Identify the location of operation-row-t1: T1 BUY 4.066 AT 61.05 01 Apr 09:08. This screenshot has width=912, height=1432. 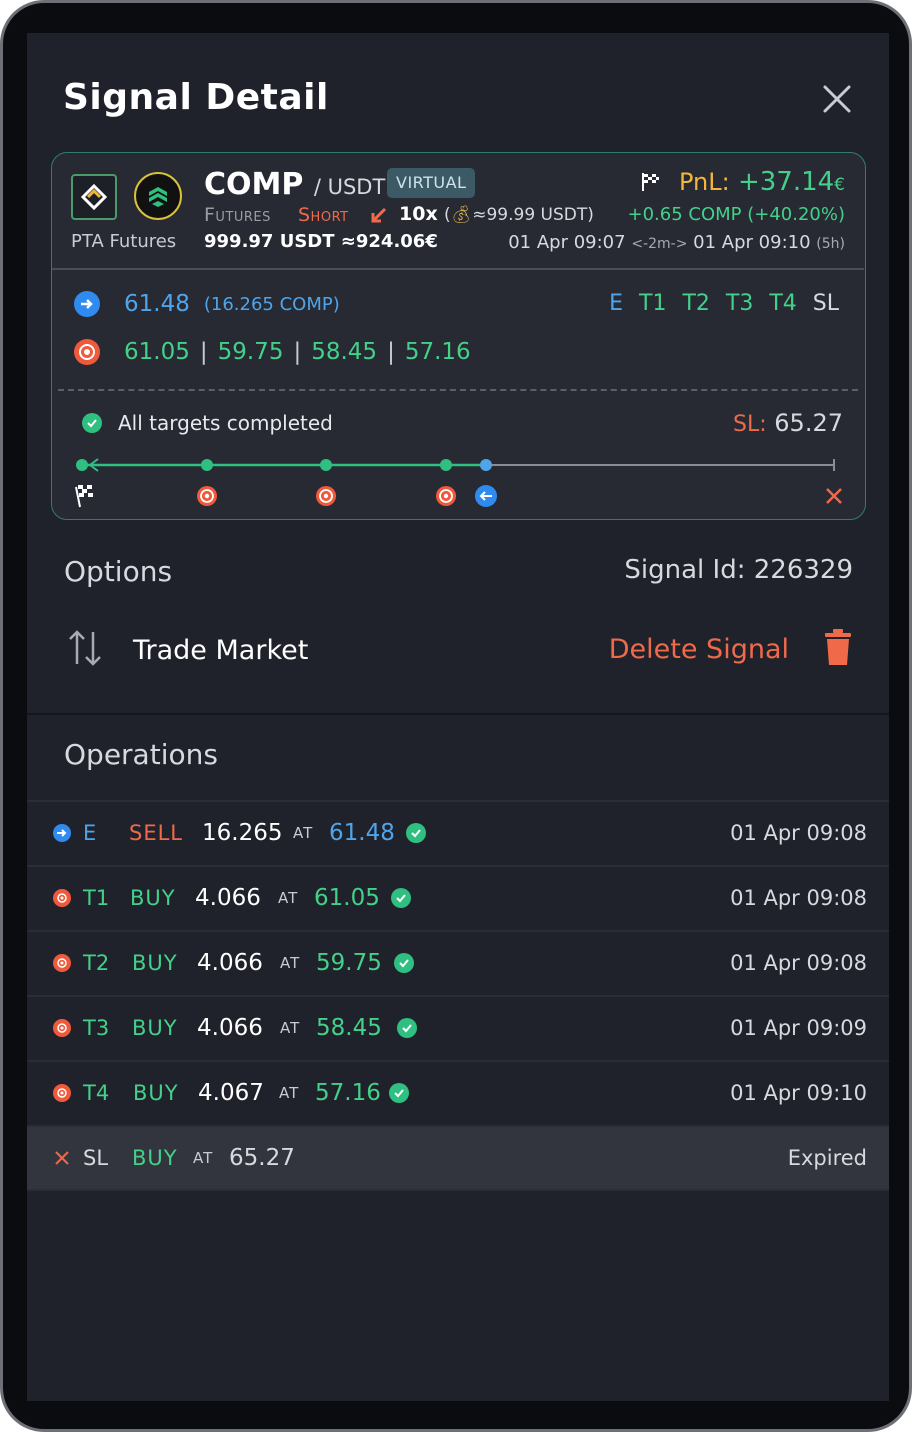
(458, 897).